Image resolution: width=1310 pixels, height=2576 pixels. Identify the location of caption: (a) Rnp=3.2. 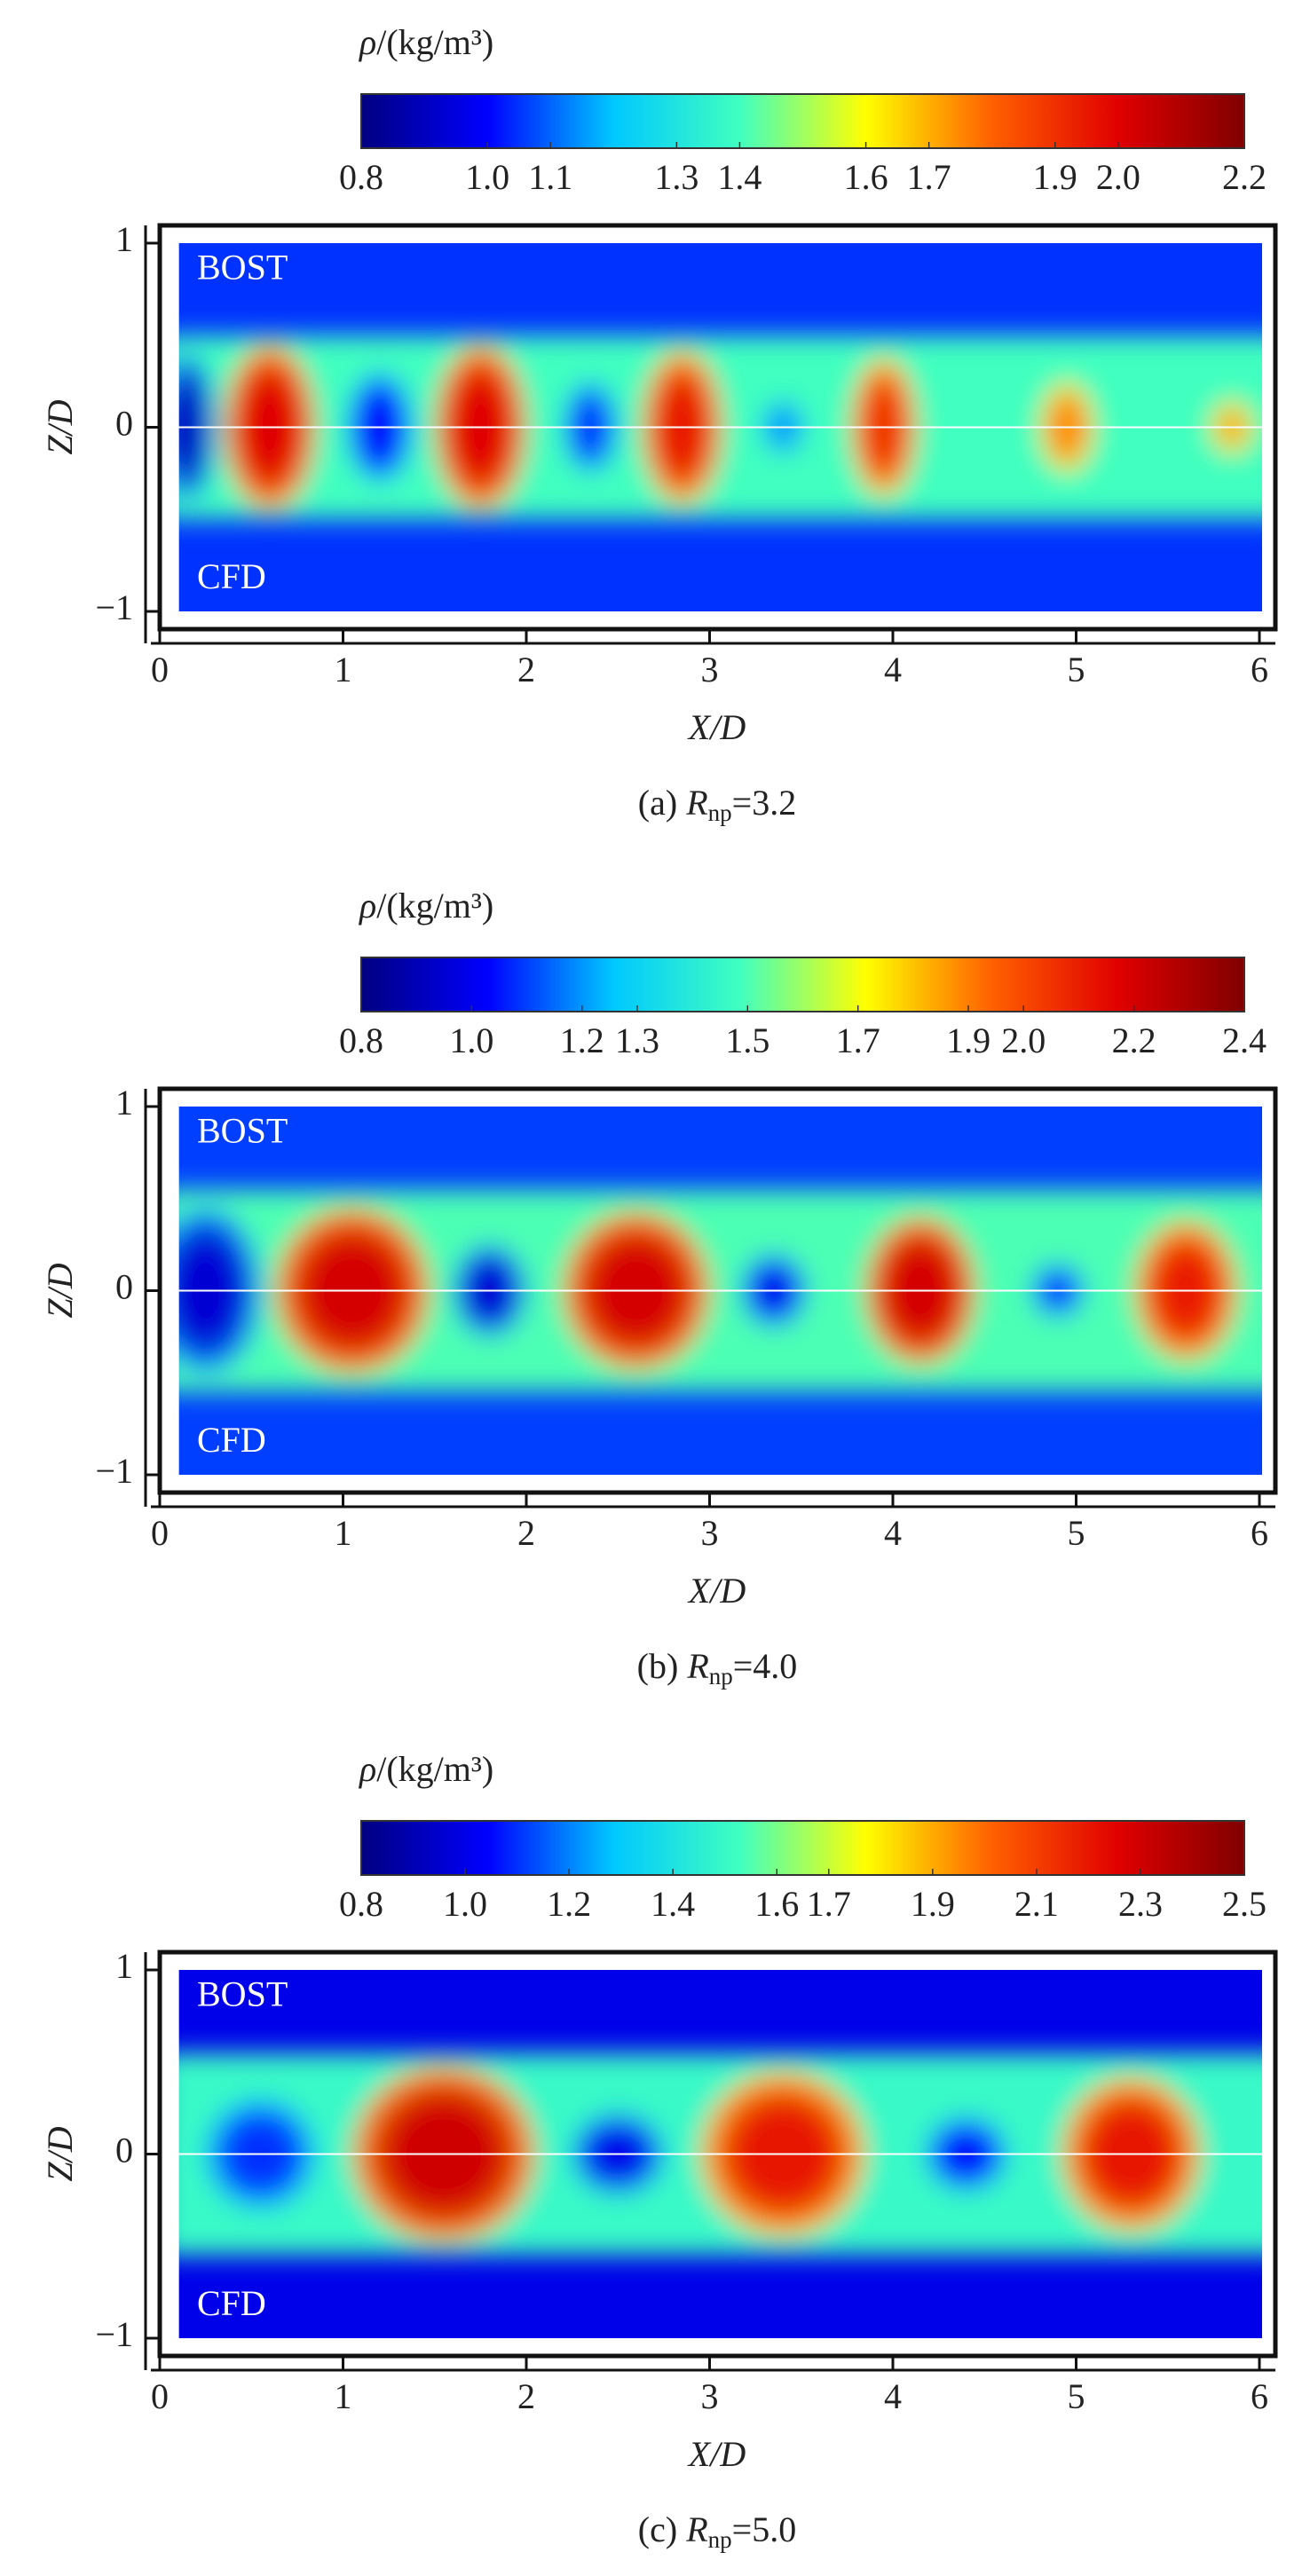
(717, 805).